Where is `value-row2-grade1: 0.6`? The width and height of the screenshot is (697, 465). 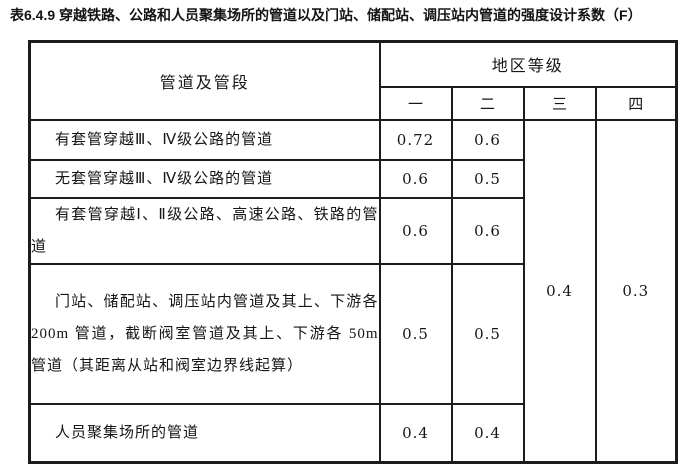 value-row2-grade1: 0.6 is located at coordinates (415, 178).